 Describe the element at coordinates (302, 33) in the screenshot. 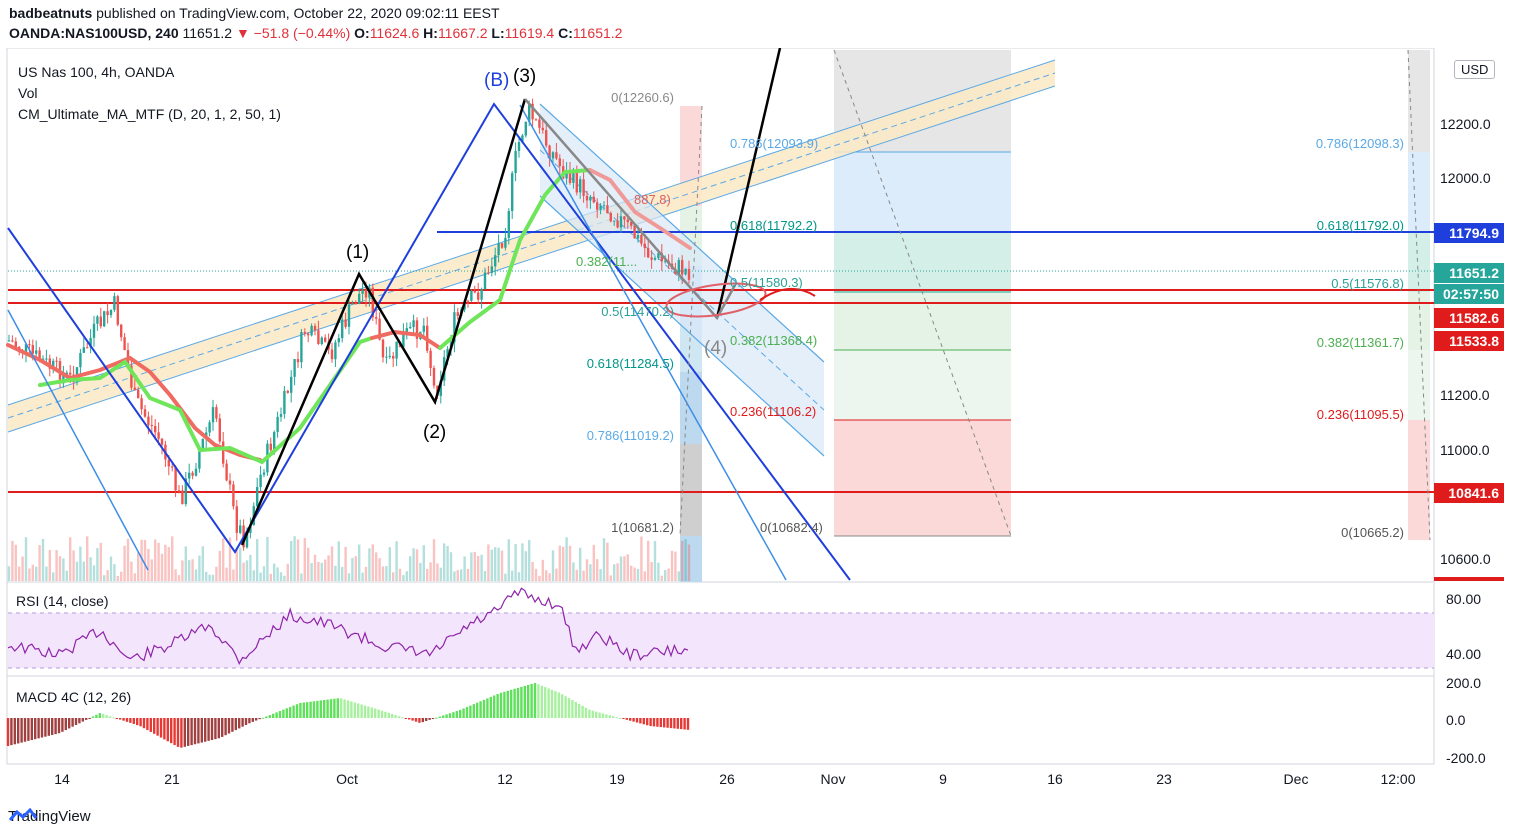

I see `price-change: −51.8 (−0.44%)` at that location.